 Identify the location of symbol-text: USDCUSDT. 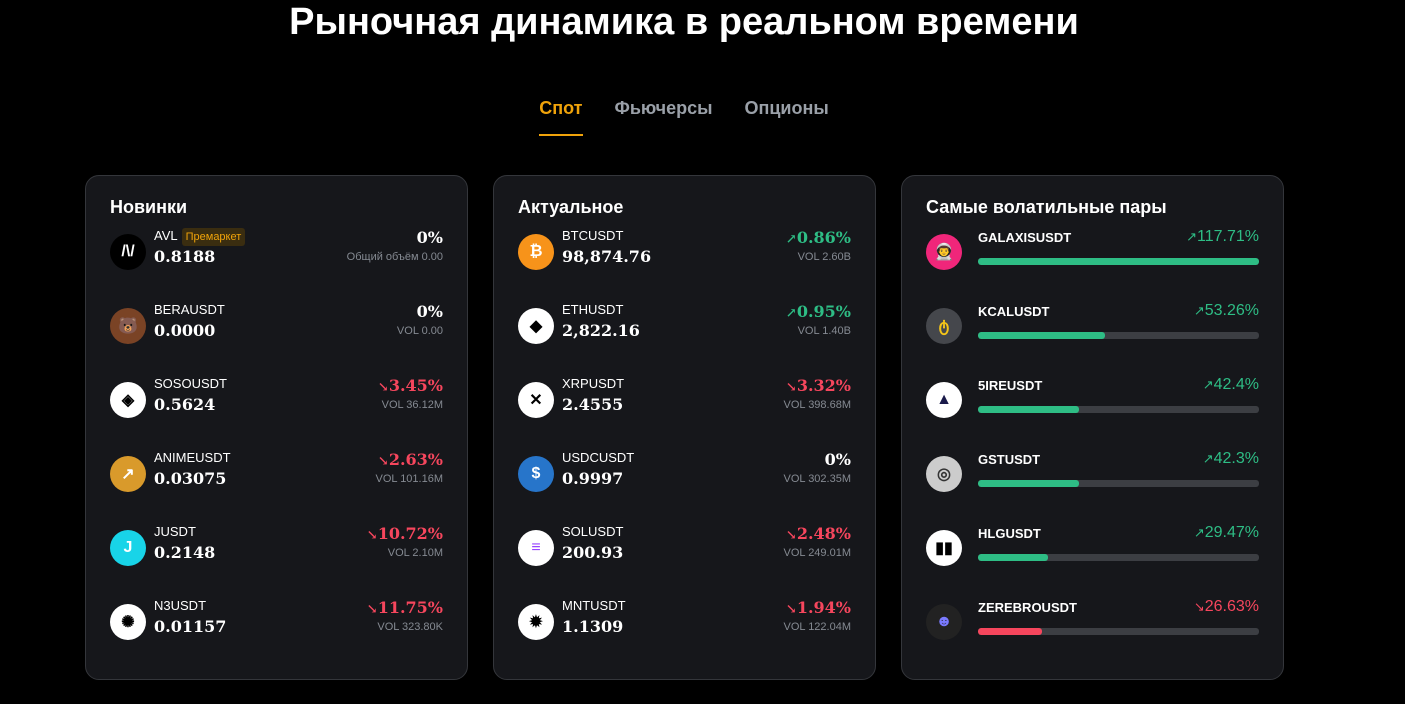
(598, 457).